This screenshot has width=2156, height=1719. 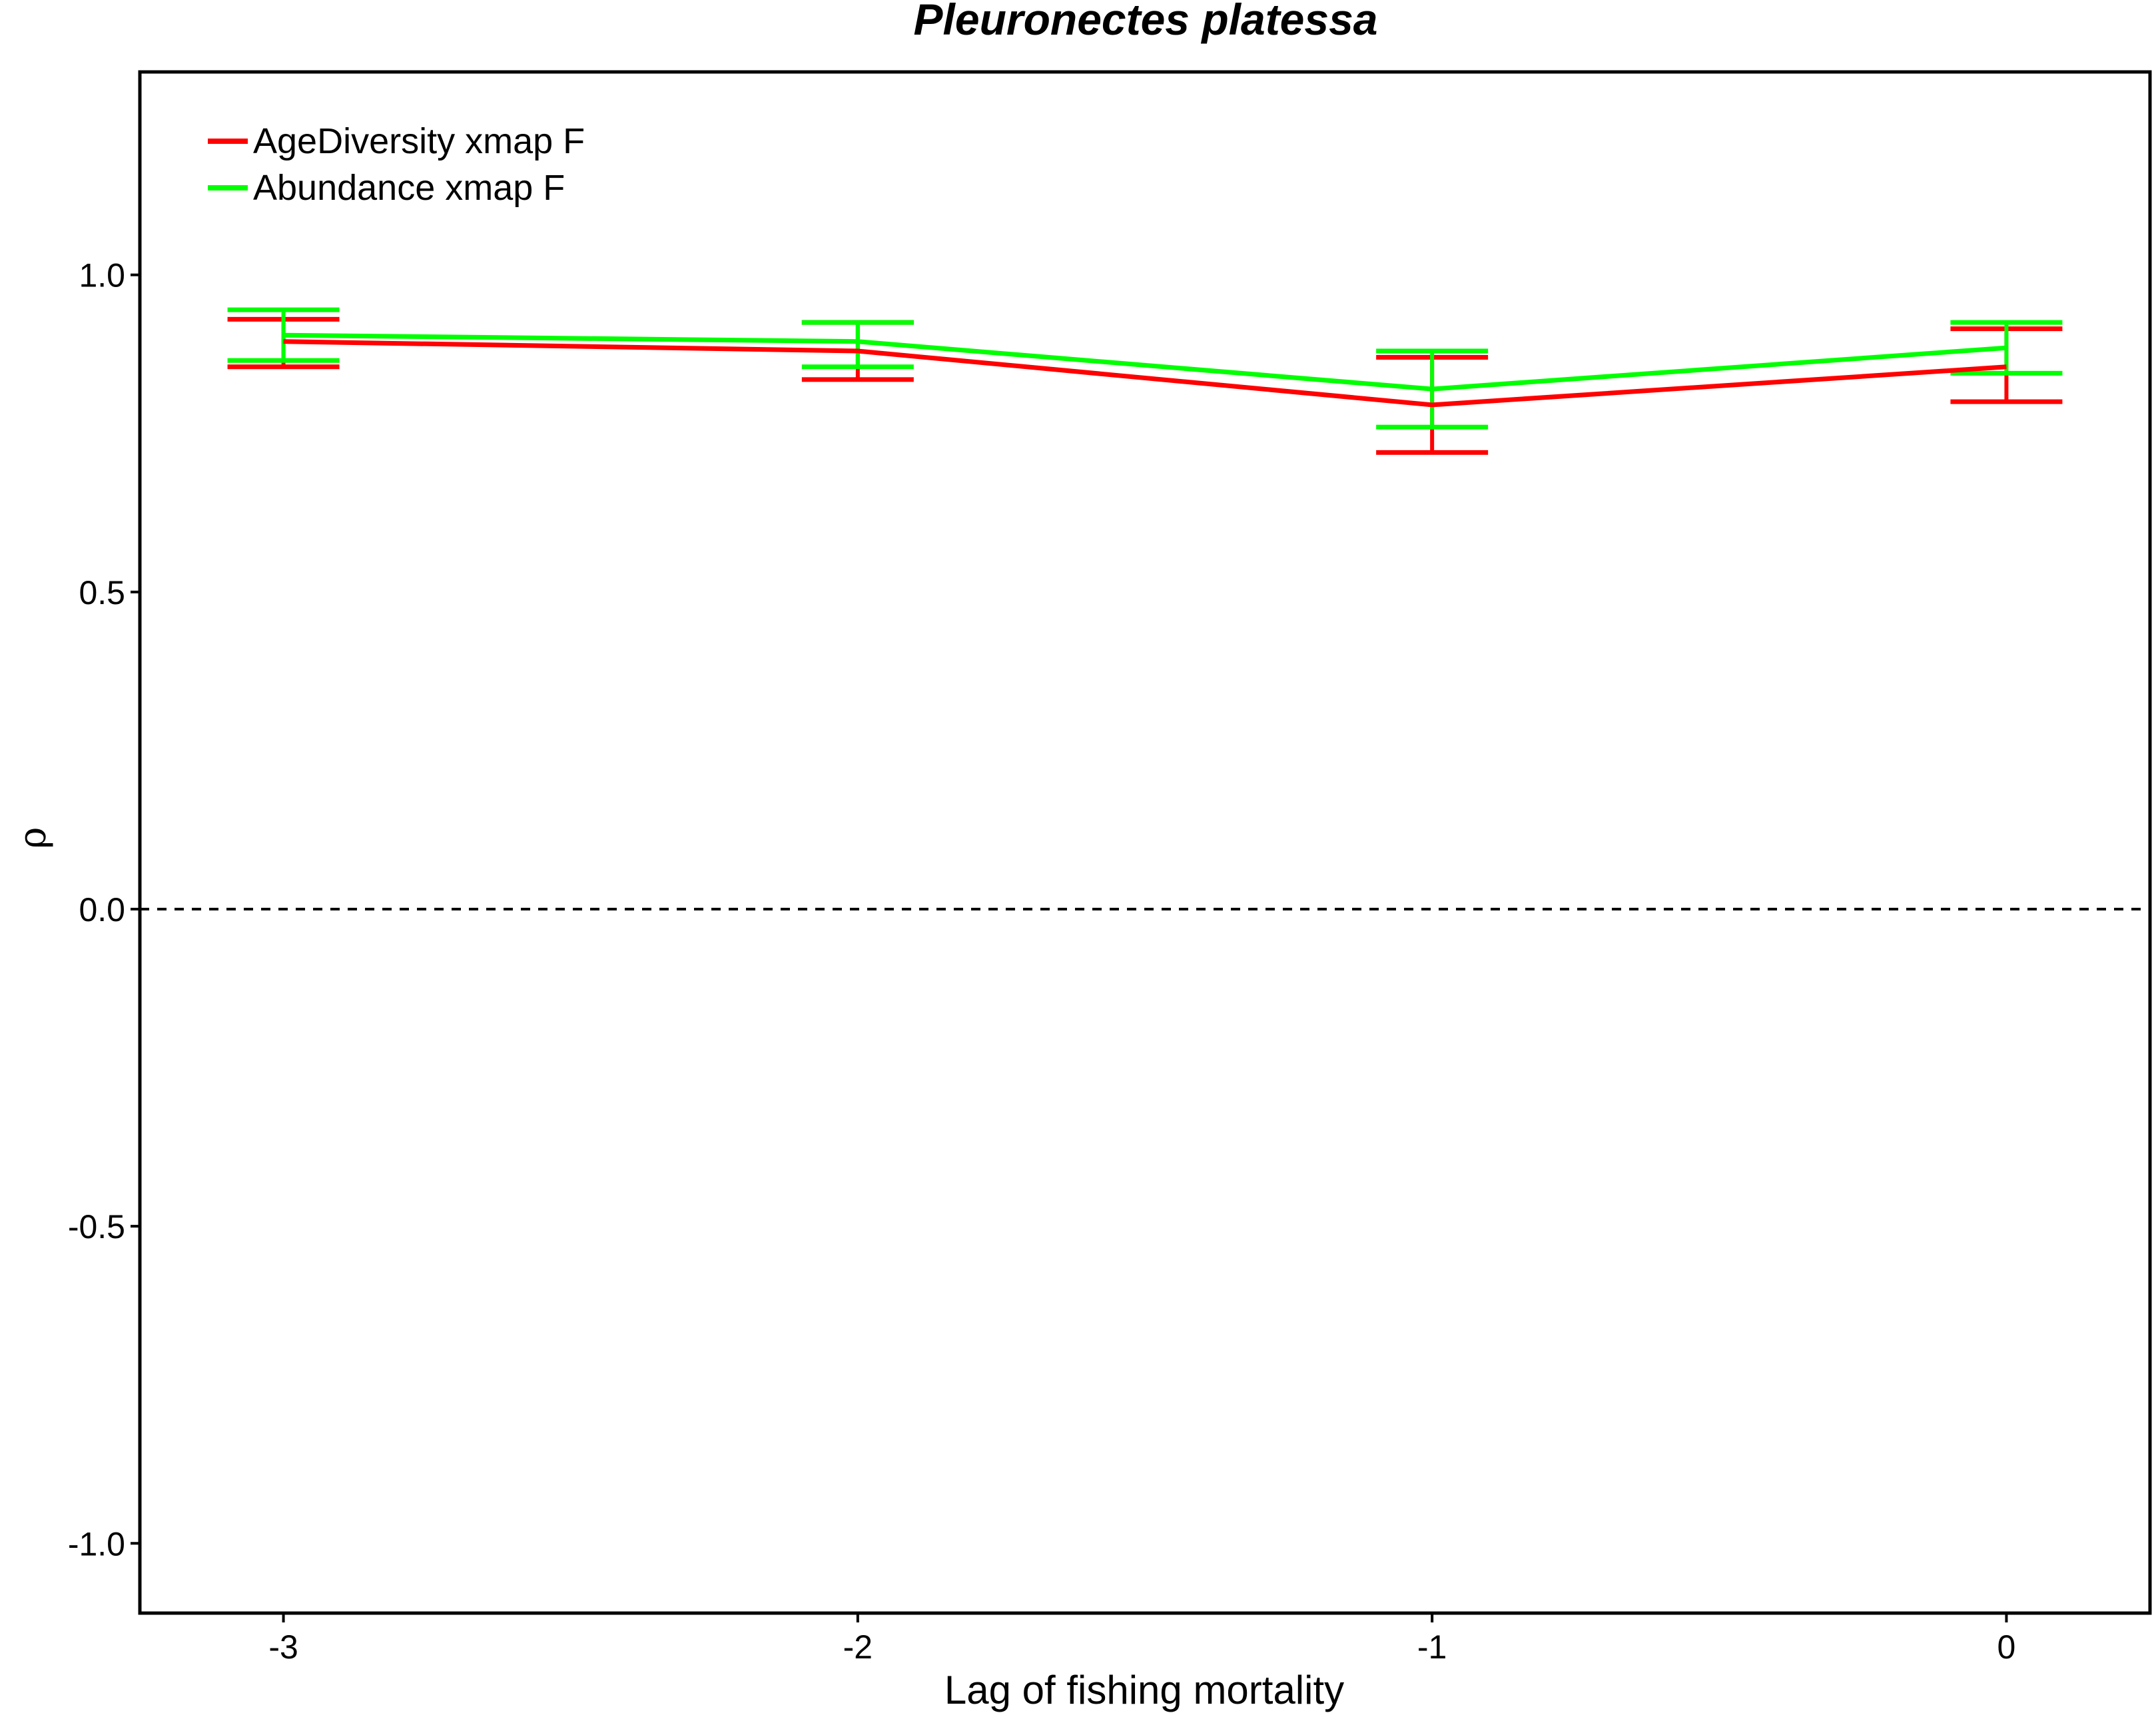 I want to click on abundance-xmap-f-line, so click(x=1145, y=362).